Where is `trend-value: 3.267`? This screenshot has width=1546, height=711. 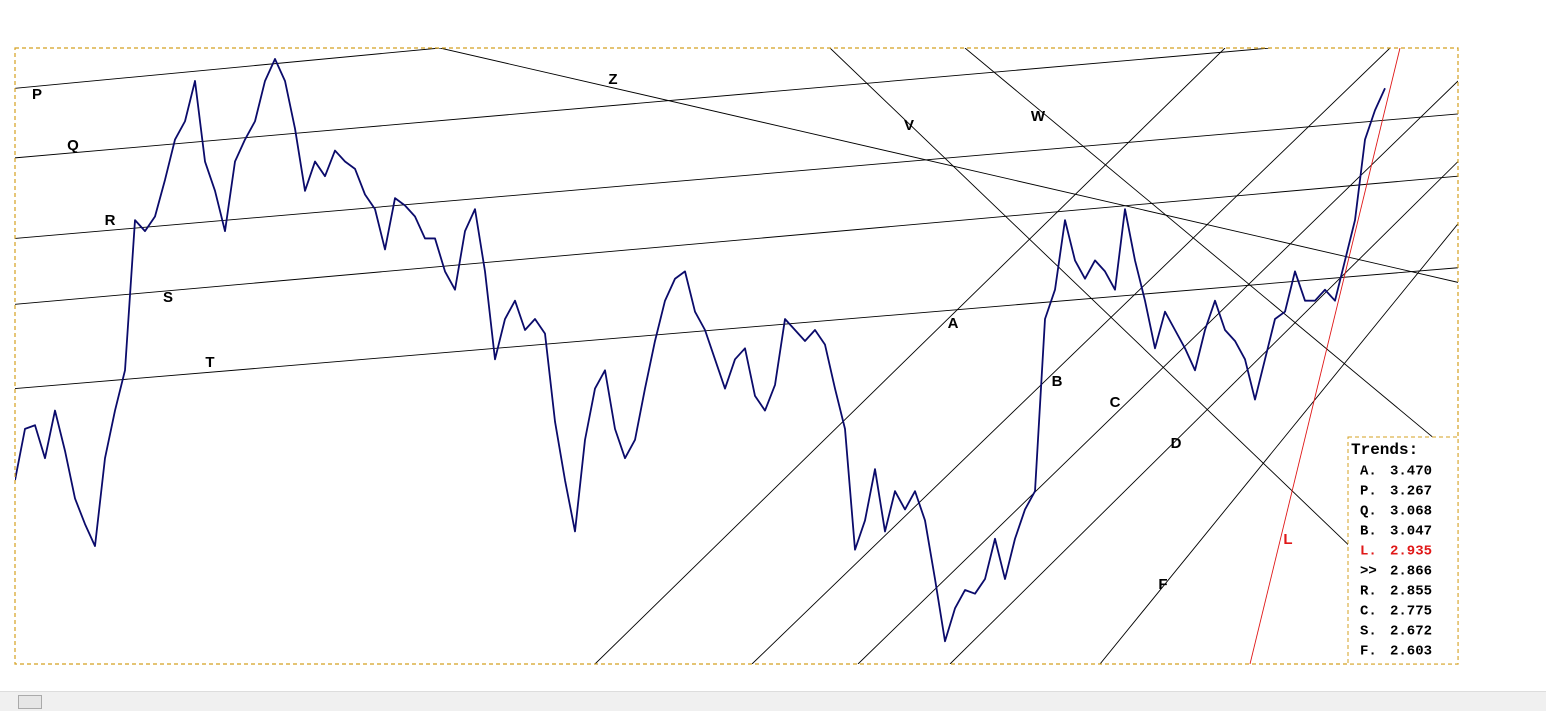 trend-value: 3.267 is located at coordinates (1411, 492).